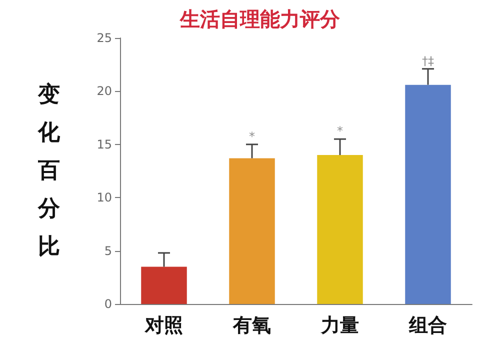  Describe the element at coordinates (104, 144) in the screenshot. I see `y-tick-label: 15` at that location.